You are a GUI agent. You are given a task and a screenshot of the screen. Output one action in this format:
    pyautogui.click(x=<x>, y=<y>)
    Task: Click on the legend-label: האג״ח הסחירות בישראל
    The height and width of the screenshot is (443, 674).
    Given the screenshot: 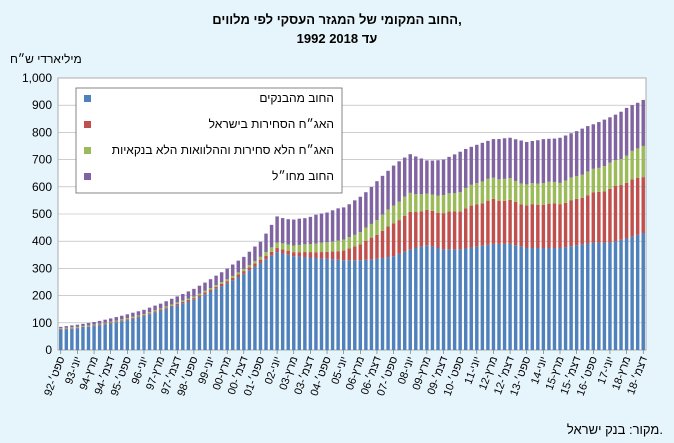 What is the action you would take?
    pyautogui.click(x=271, y=124)
    